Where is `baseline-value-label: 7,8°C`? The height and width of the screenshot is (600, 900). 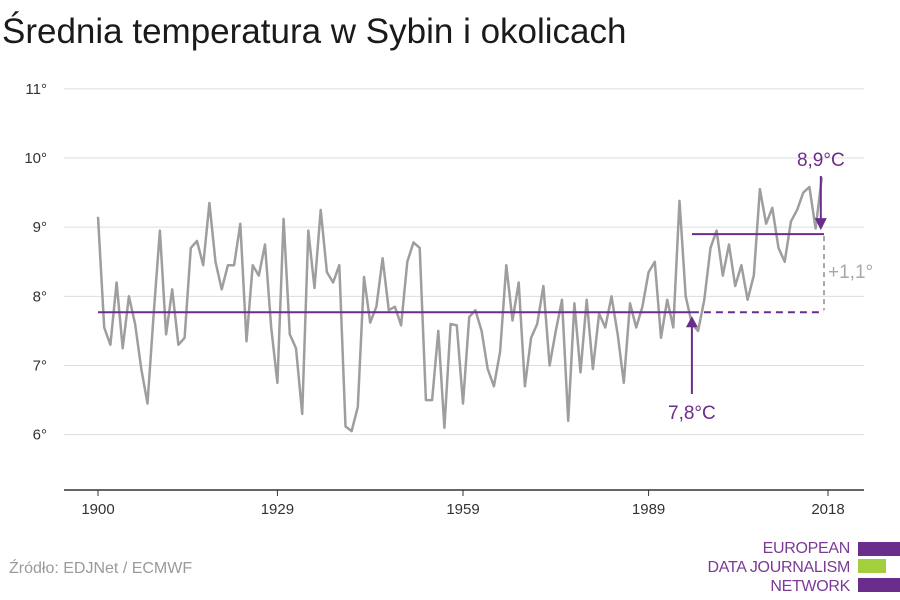
baseline-value-label: 7,8°C is located at coordinates (692, 413).